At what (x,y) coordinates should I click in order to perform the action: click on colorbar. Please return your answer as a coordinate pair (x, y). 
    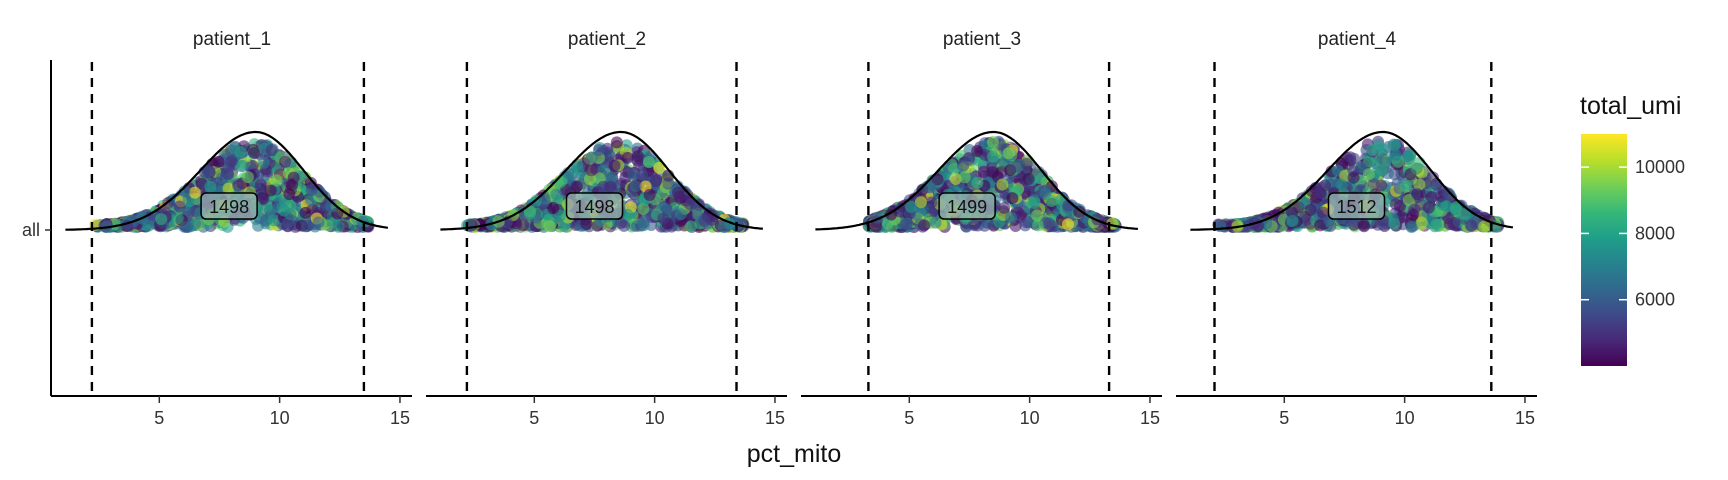
    Looking at the image, I should click on (1604, 250).